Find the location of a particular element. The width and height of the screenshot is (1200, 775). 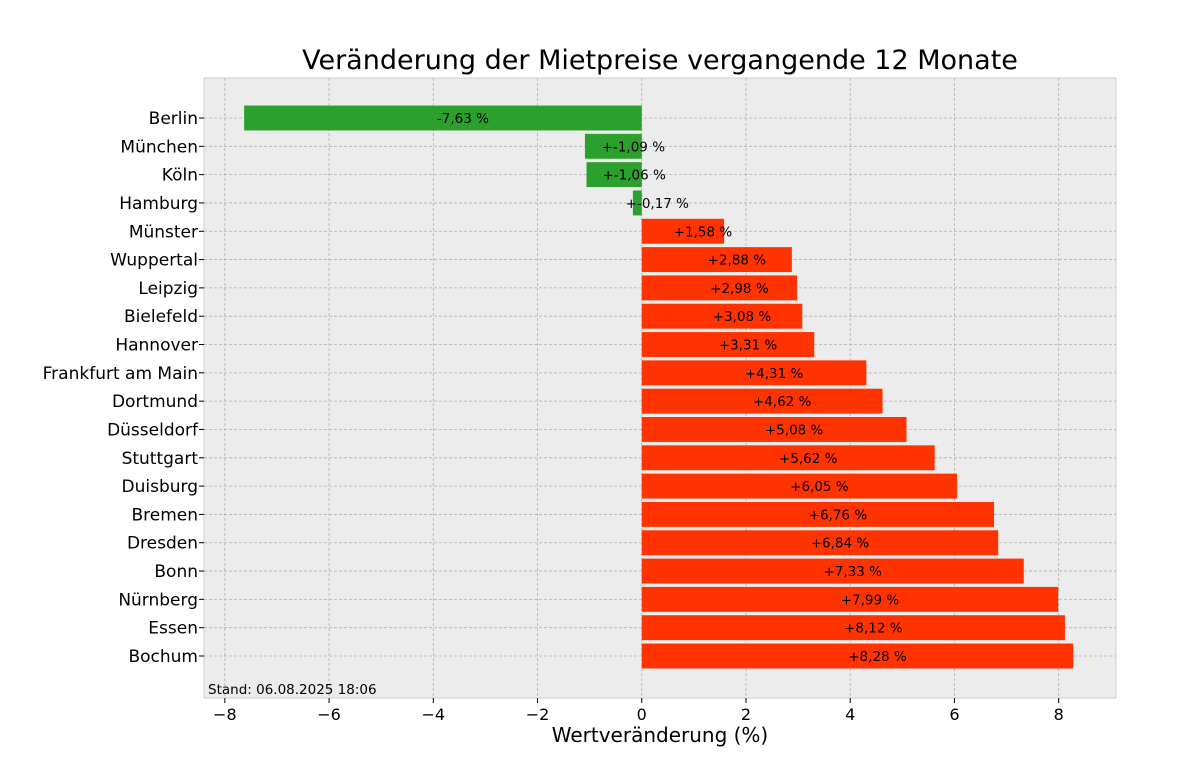

category-label: Leipzig is located at coordinates (168, 289).